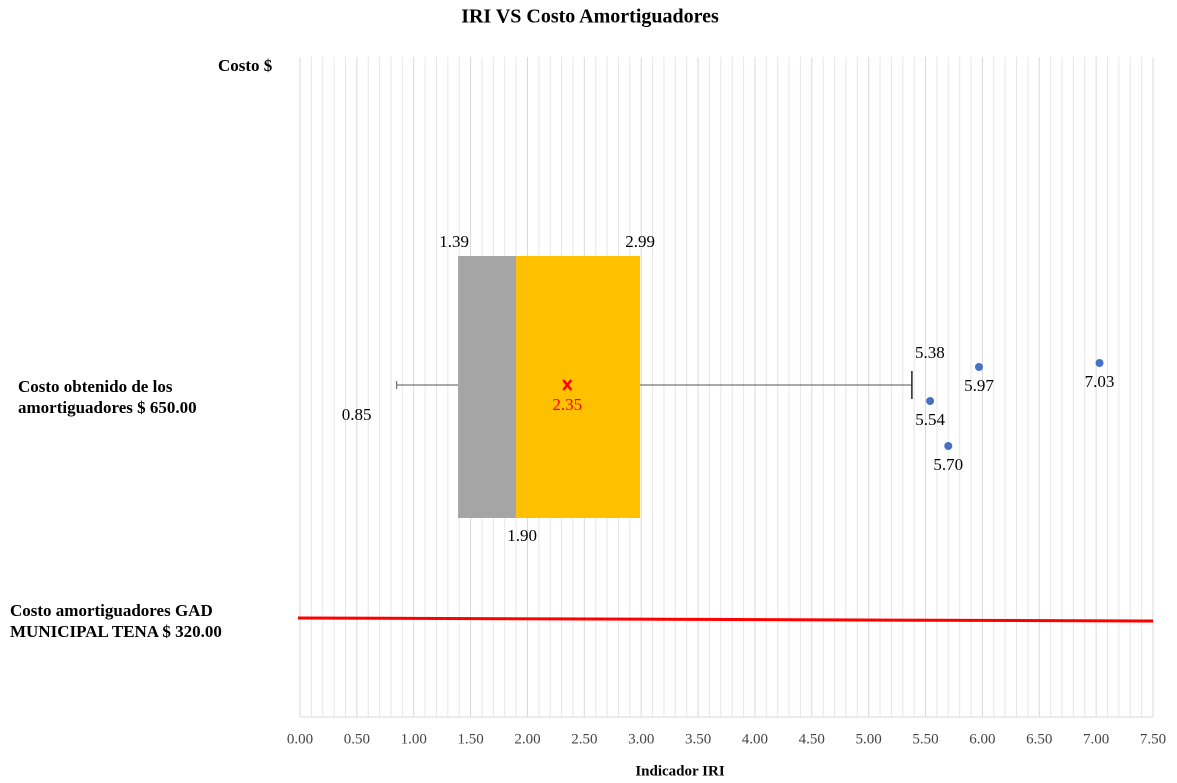 This screenshot has width=1177, height=783. What do you see at coordinates (930, 352) in the screenshot?
I see `data-label: 5.38` at bounding box center [930, 352].